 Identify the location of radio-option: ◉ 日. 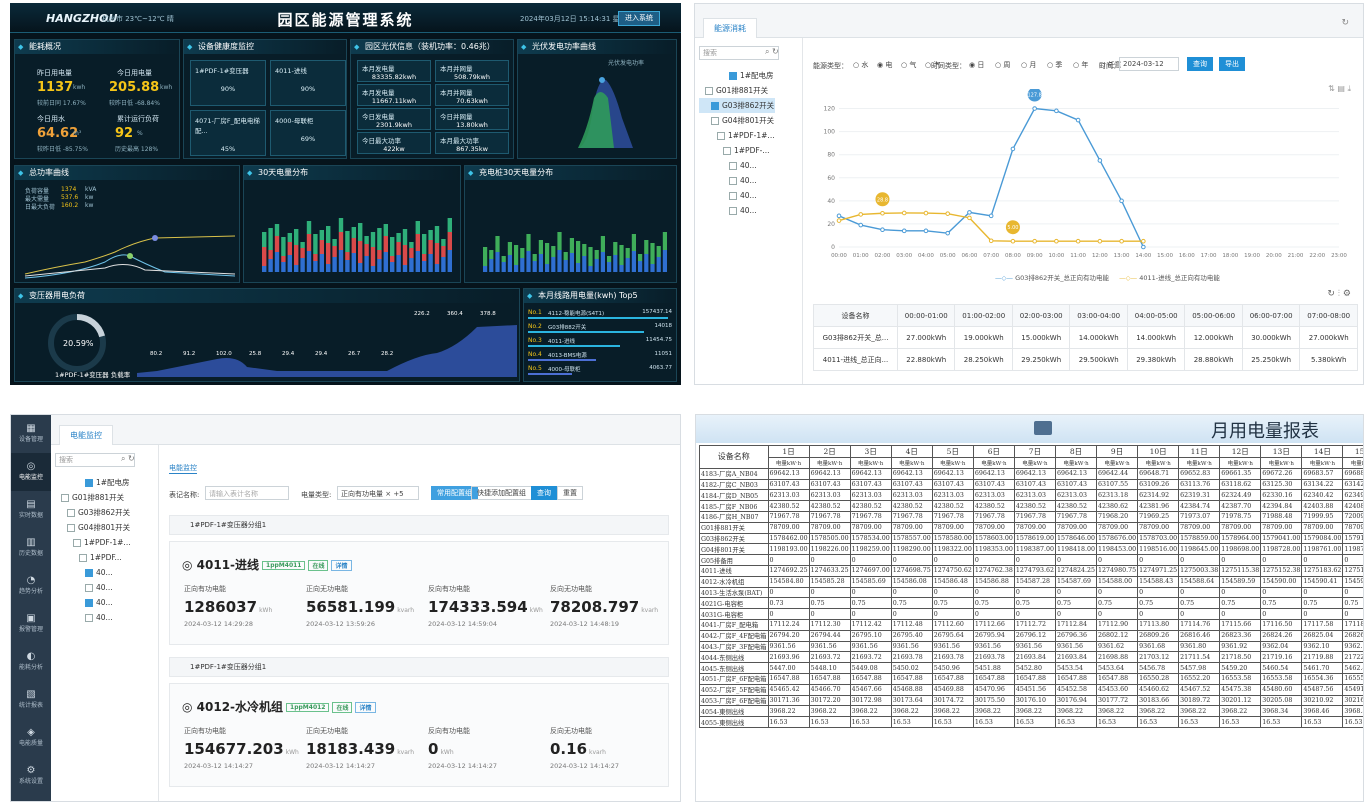
(977, 65).